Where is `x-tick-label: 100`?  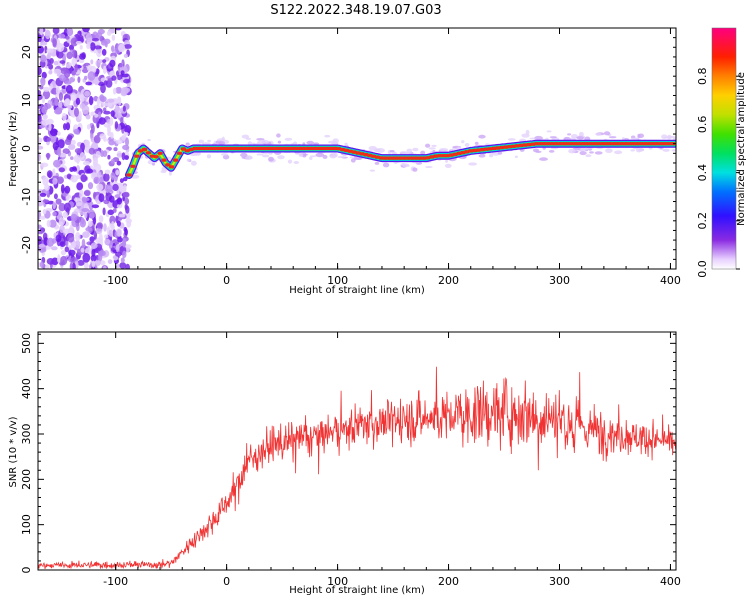
x-tick-label: 100 is located at coordinates (337, 280).